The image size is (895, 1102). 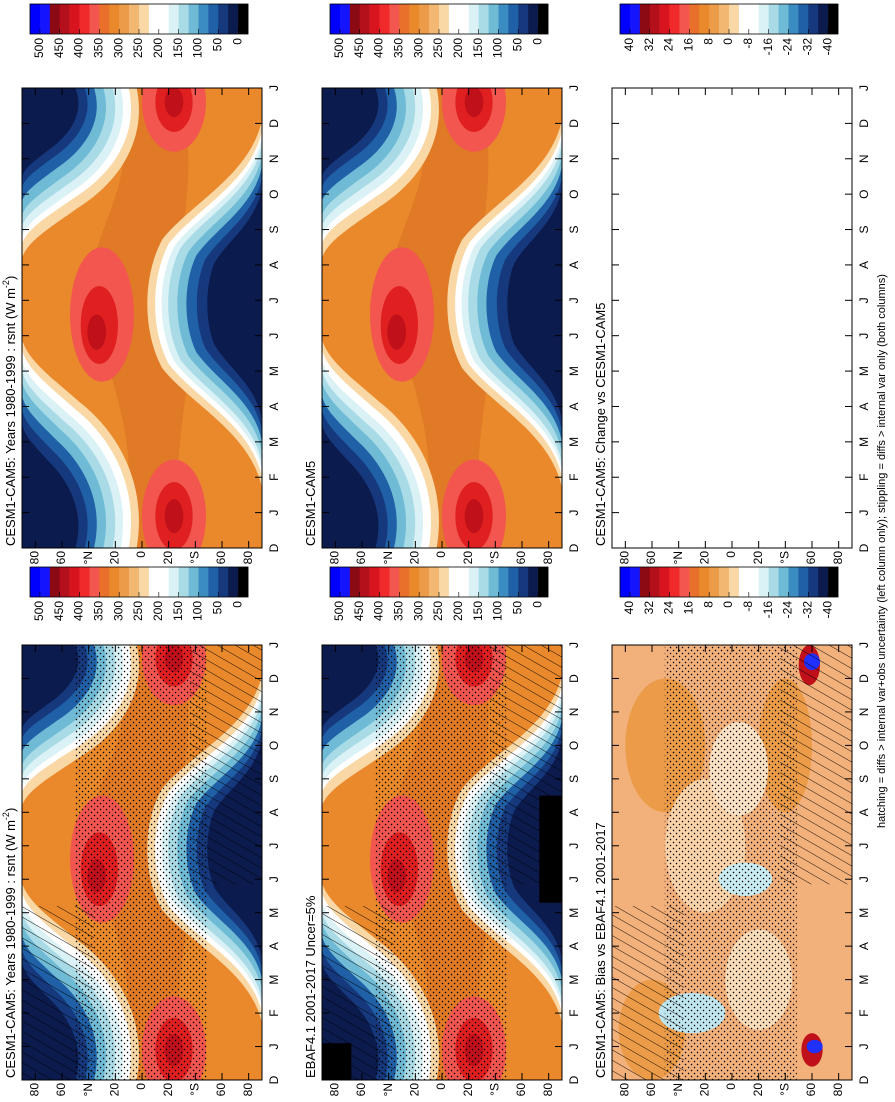 I want to click on colorbar-label: 24, so click(x=669, y=45).